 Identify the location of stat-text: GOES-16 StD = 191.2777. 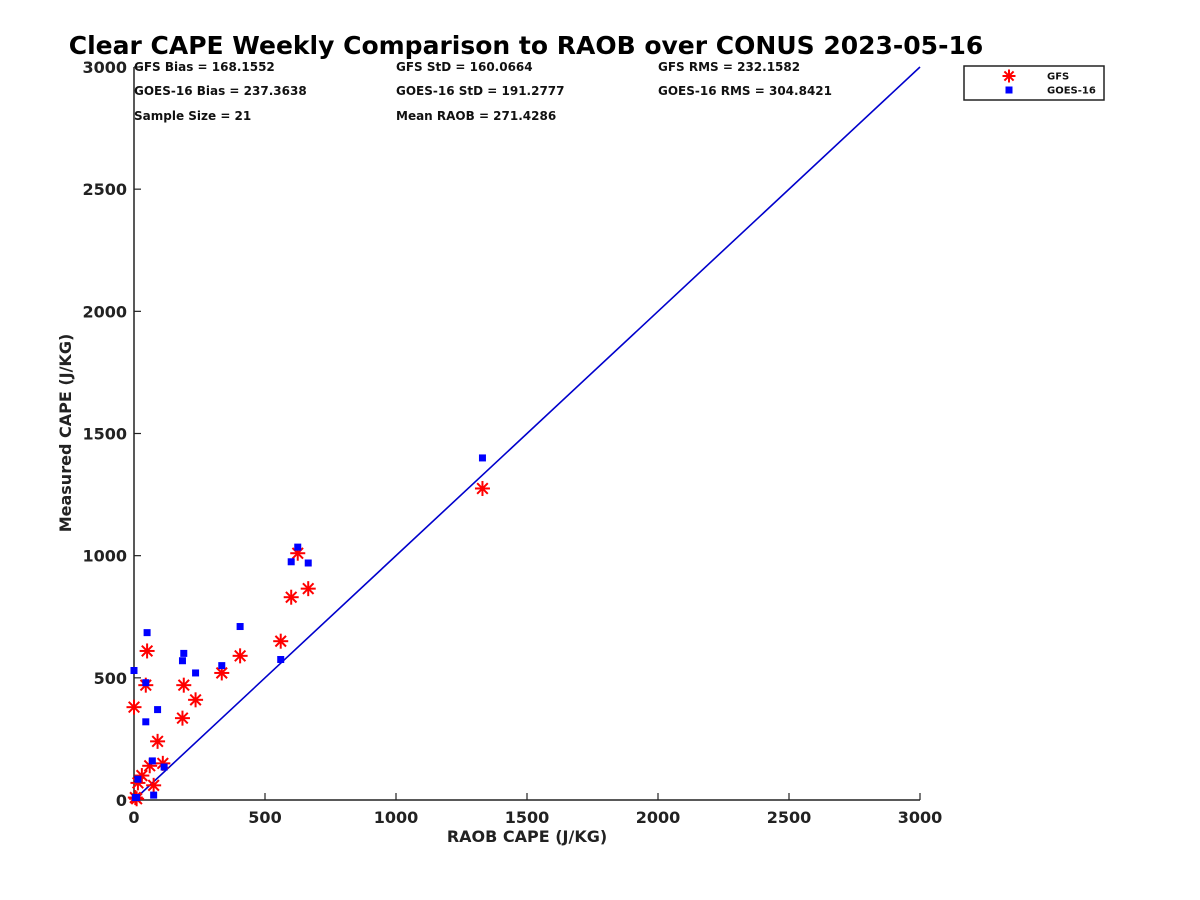
(480, 91).